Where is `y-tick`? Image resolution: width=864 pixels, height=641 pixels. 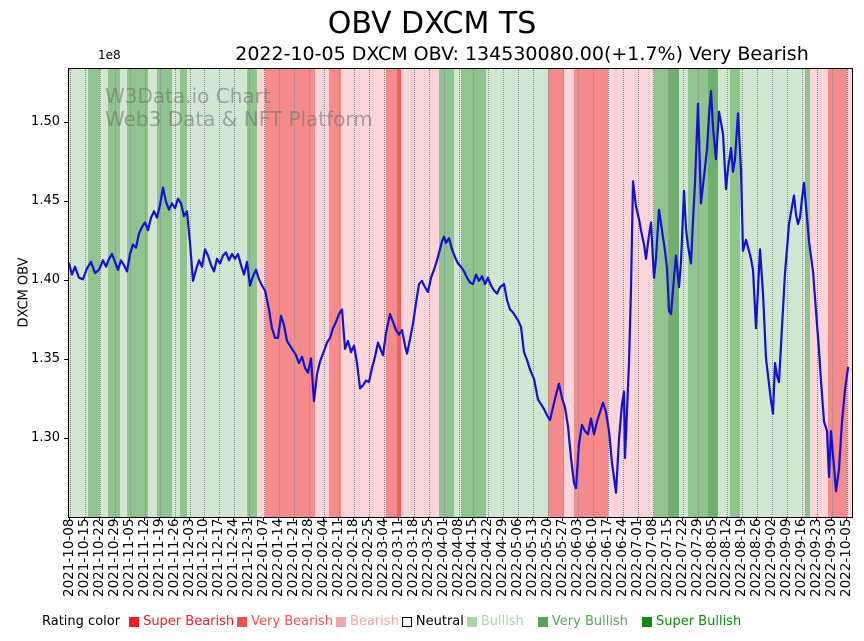 y-tick is located at coordinates (66, 359).